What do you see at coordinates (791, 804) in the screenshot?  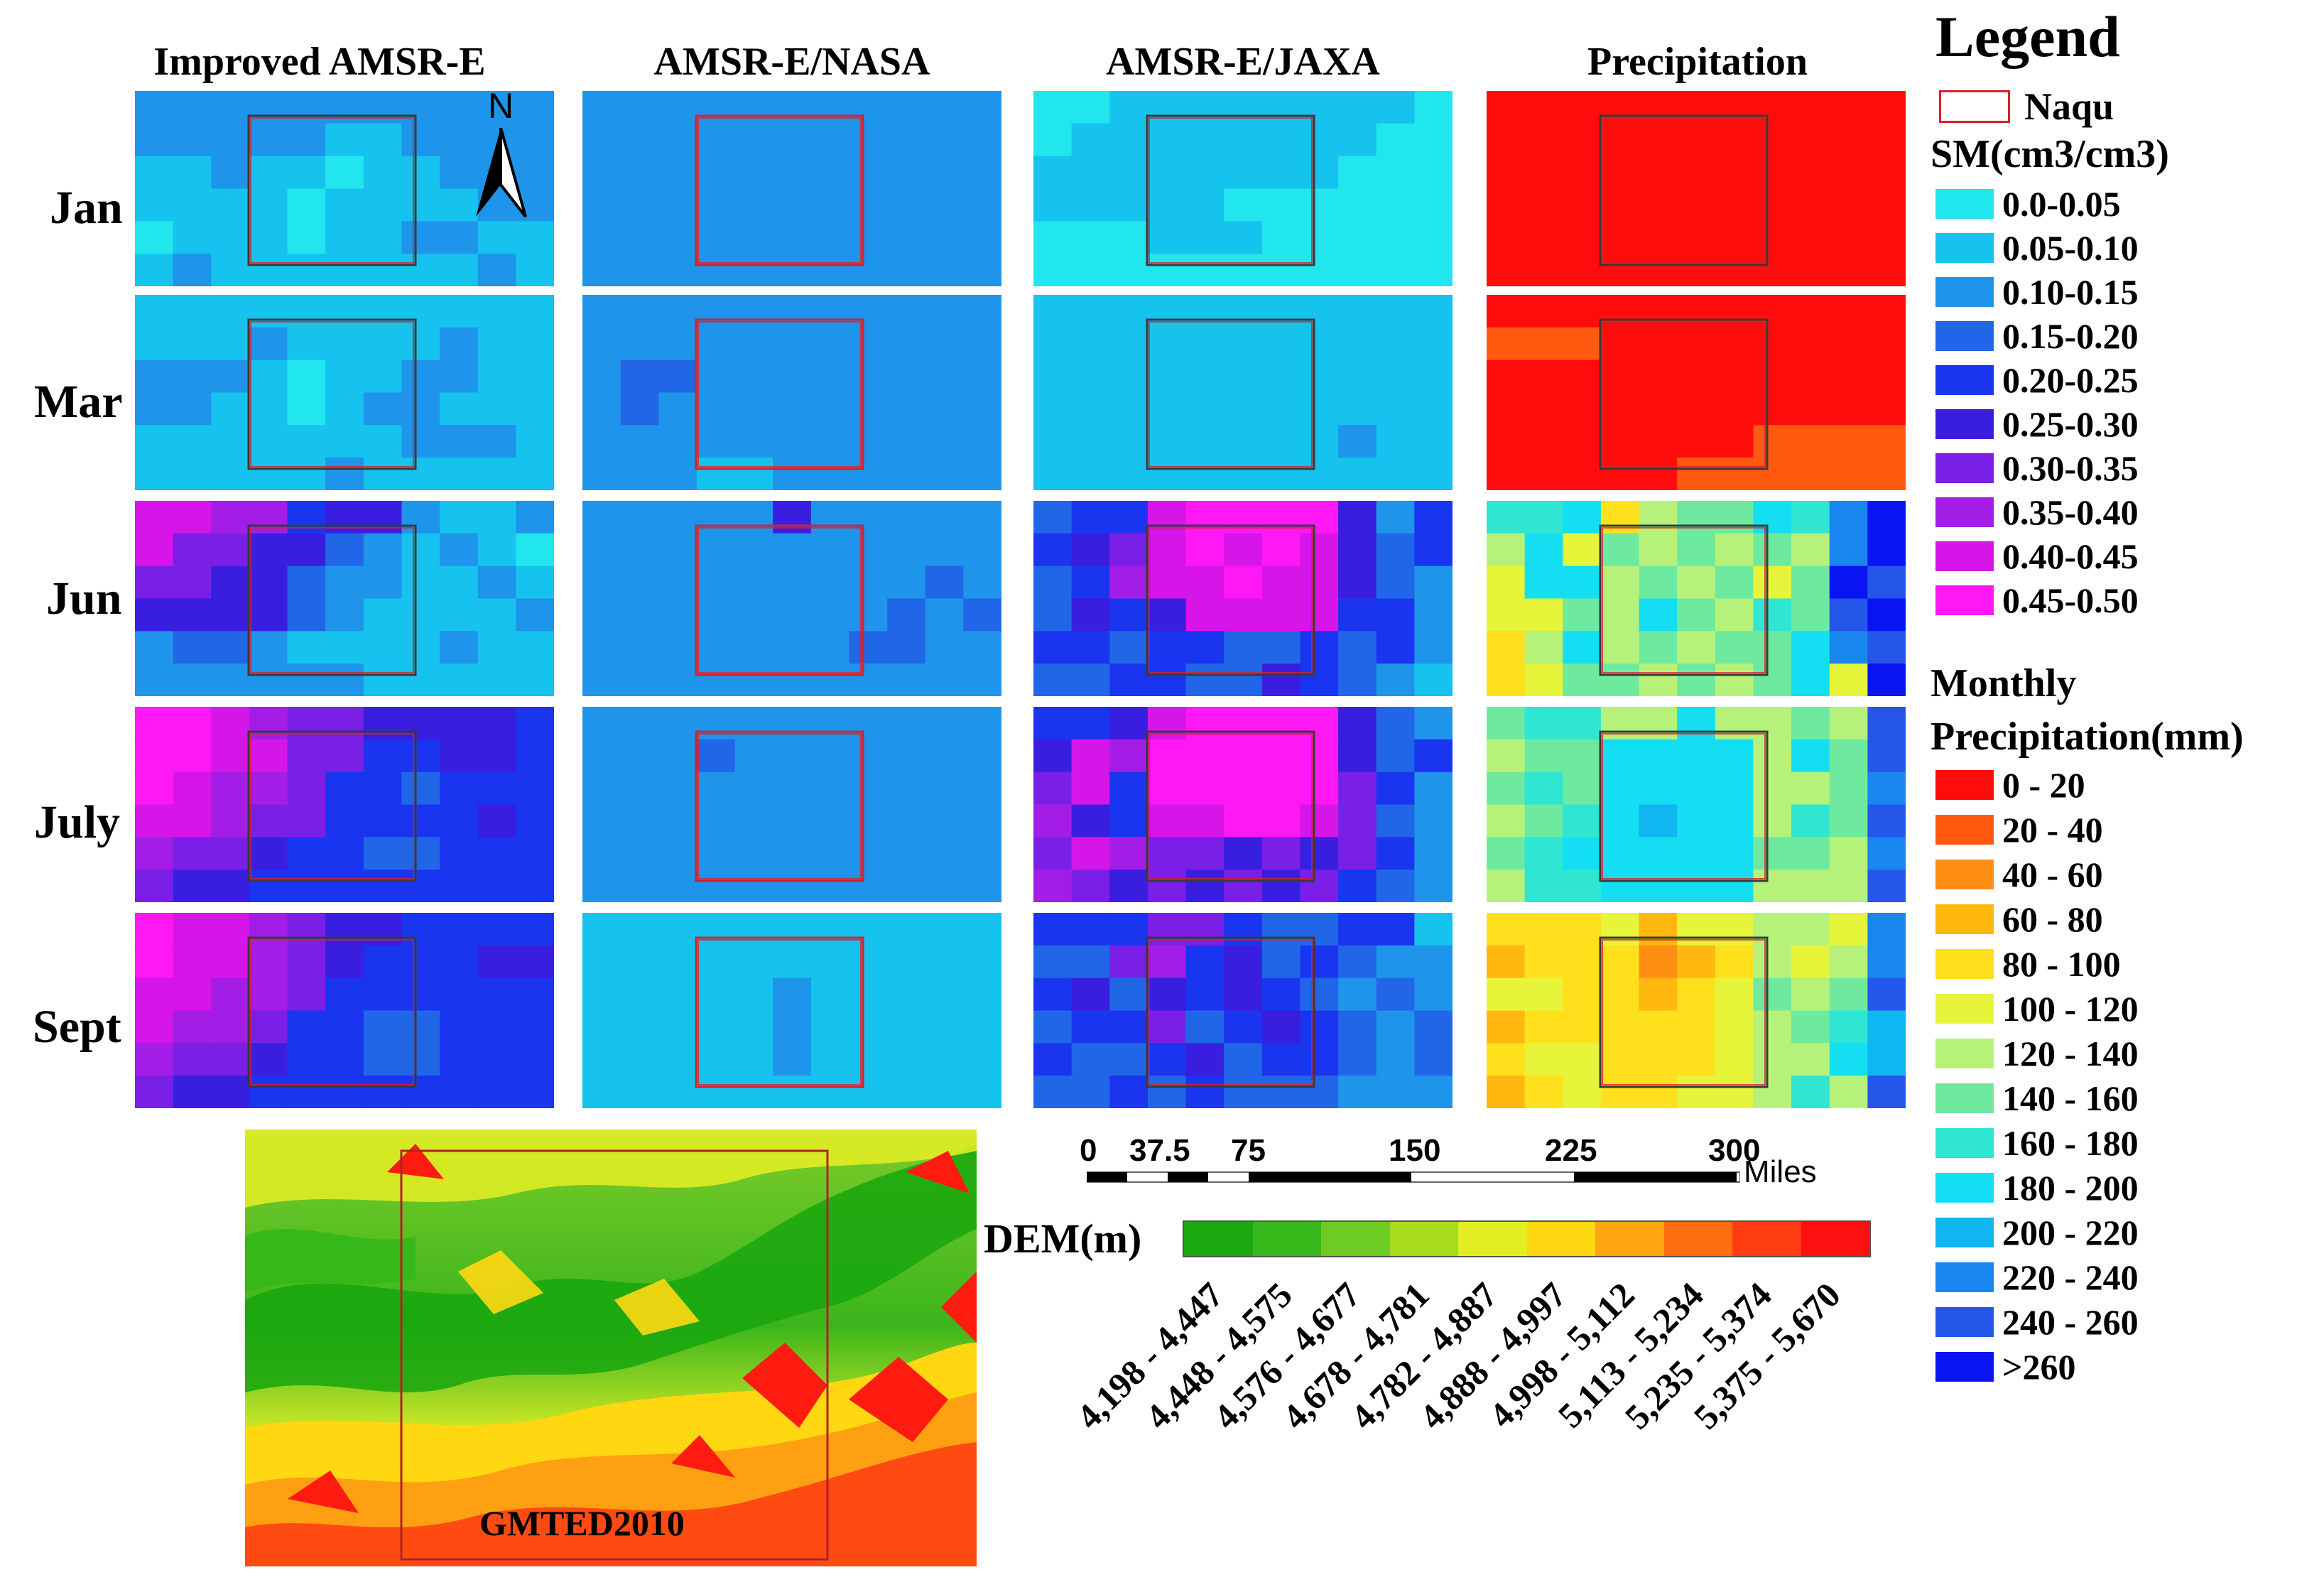 I see `map-panel-amsr-e-nasa-july` at bounding box center [791, 804].